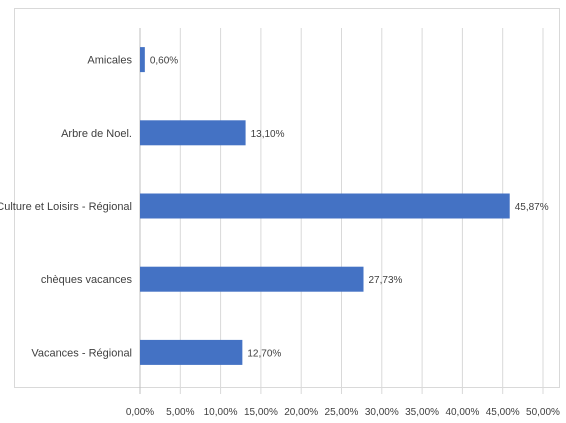 The width and height of the screenshot is (566, 423). I want to click on x-tick-label: 40,00%, so click(462, 412).